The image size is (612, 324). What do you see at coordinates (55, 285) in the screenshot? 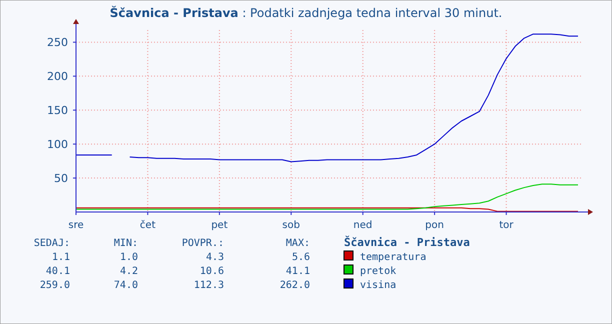
I see `text: 259.0` at bounding box center [55, 285].